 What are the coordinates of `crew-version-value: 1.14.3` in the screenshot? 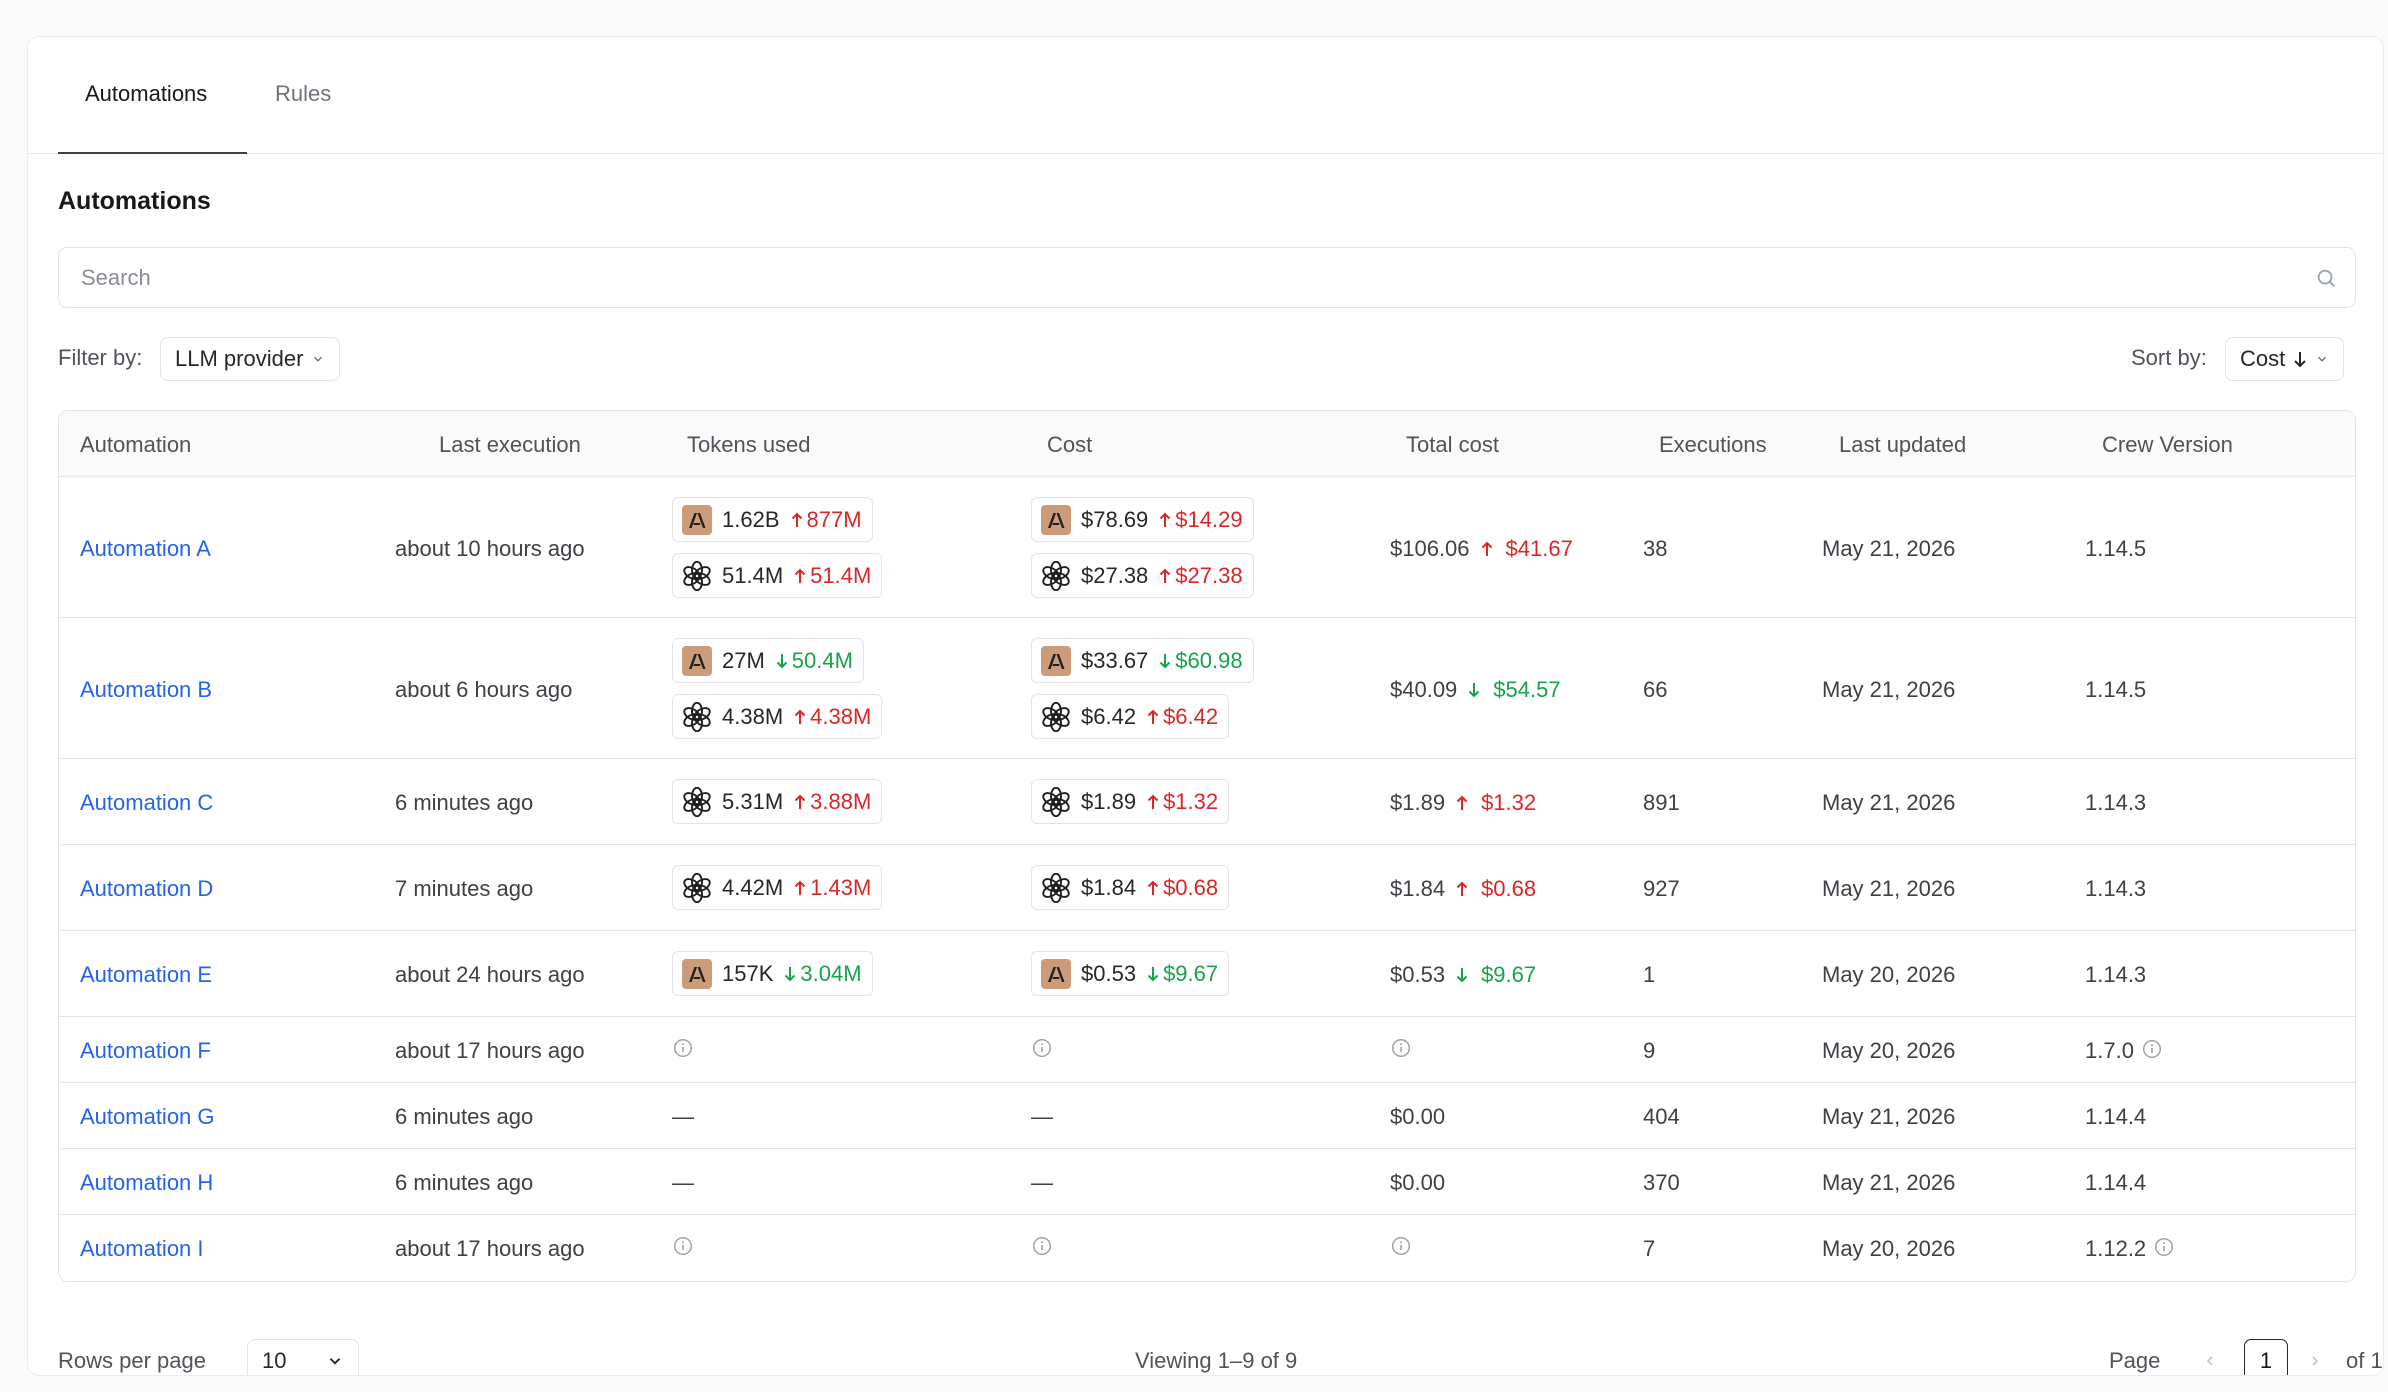 It's located at (2116, 802).